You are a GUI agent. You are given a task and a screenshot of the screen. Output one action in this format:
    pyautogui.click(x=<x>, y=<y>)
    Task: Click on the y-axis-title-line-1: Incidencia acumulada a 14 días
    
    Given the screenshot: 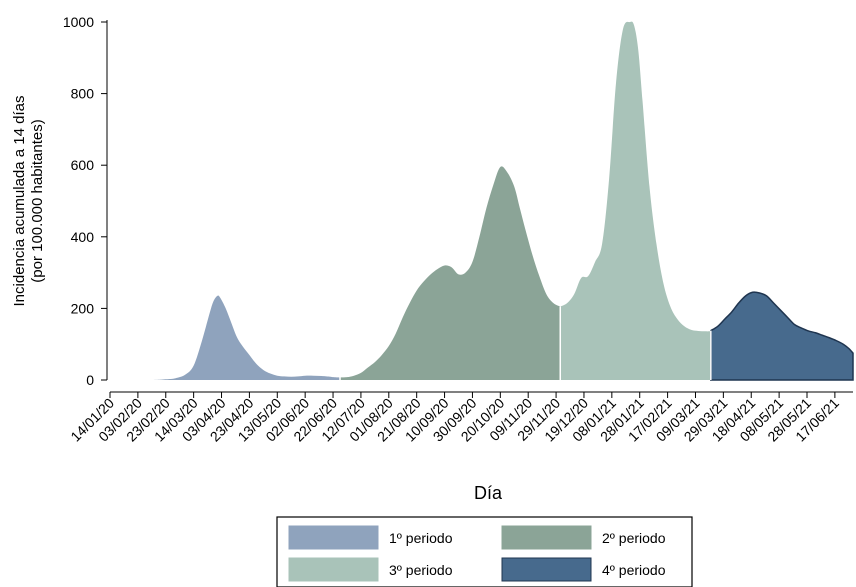 What is the action you would take?
    pyautogui.click(x=19, y=201)
    